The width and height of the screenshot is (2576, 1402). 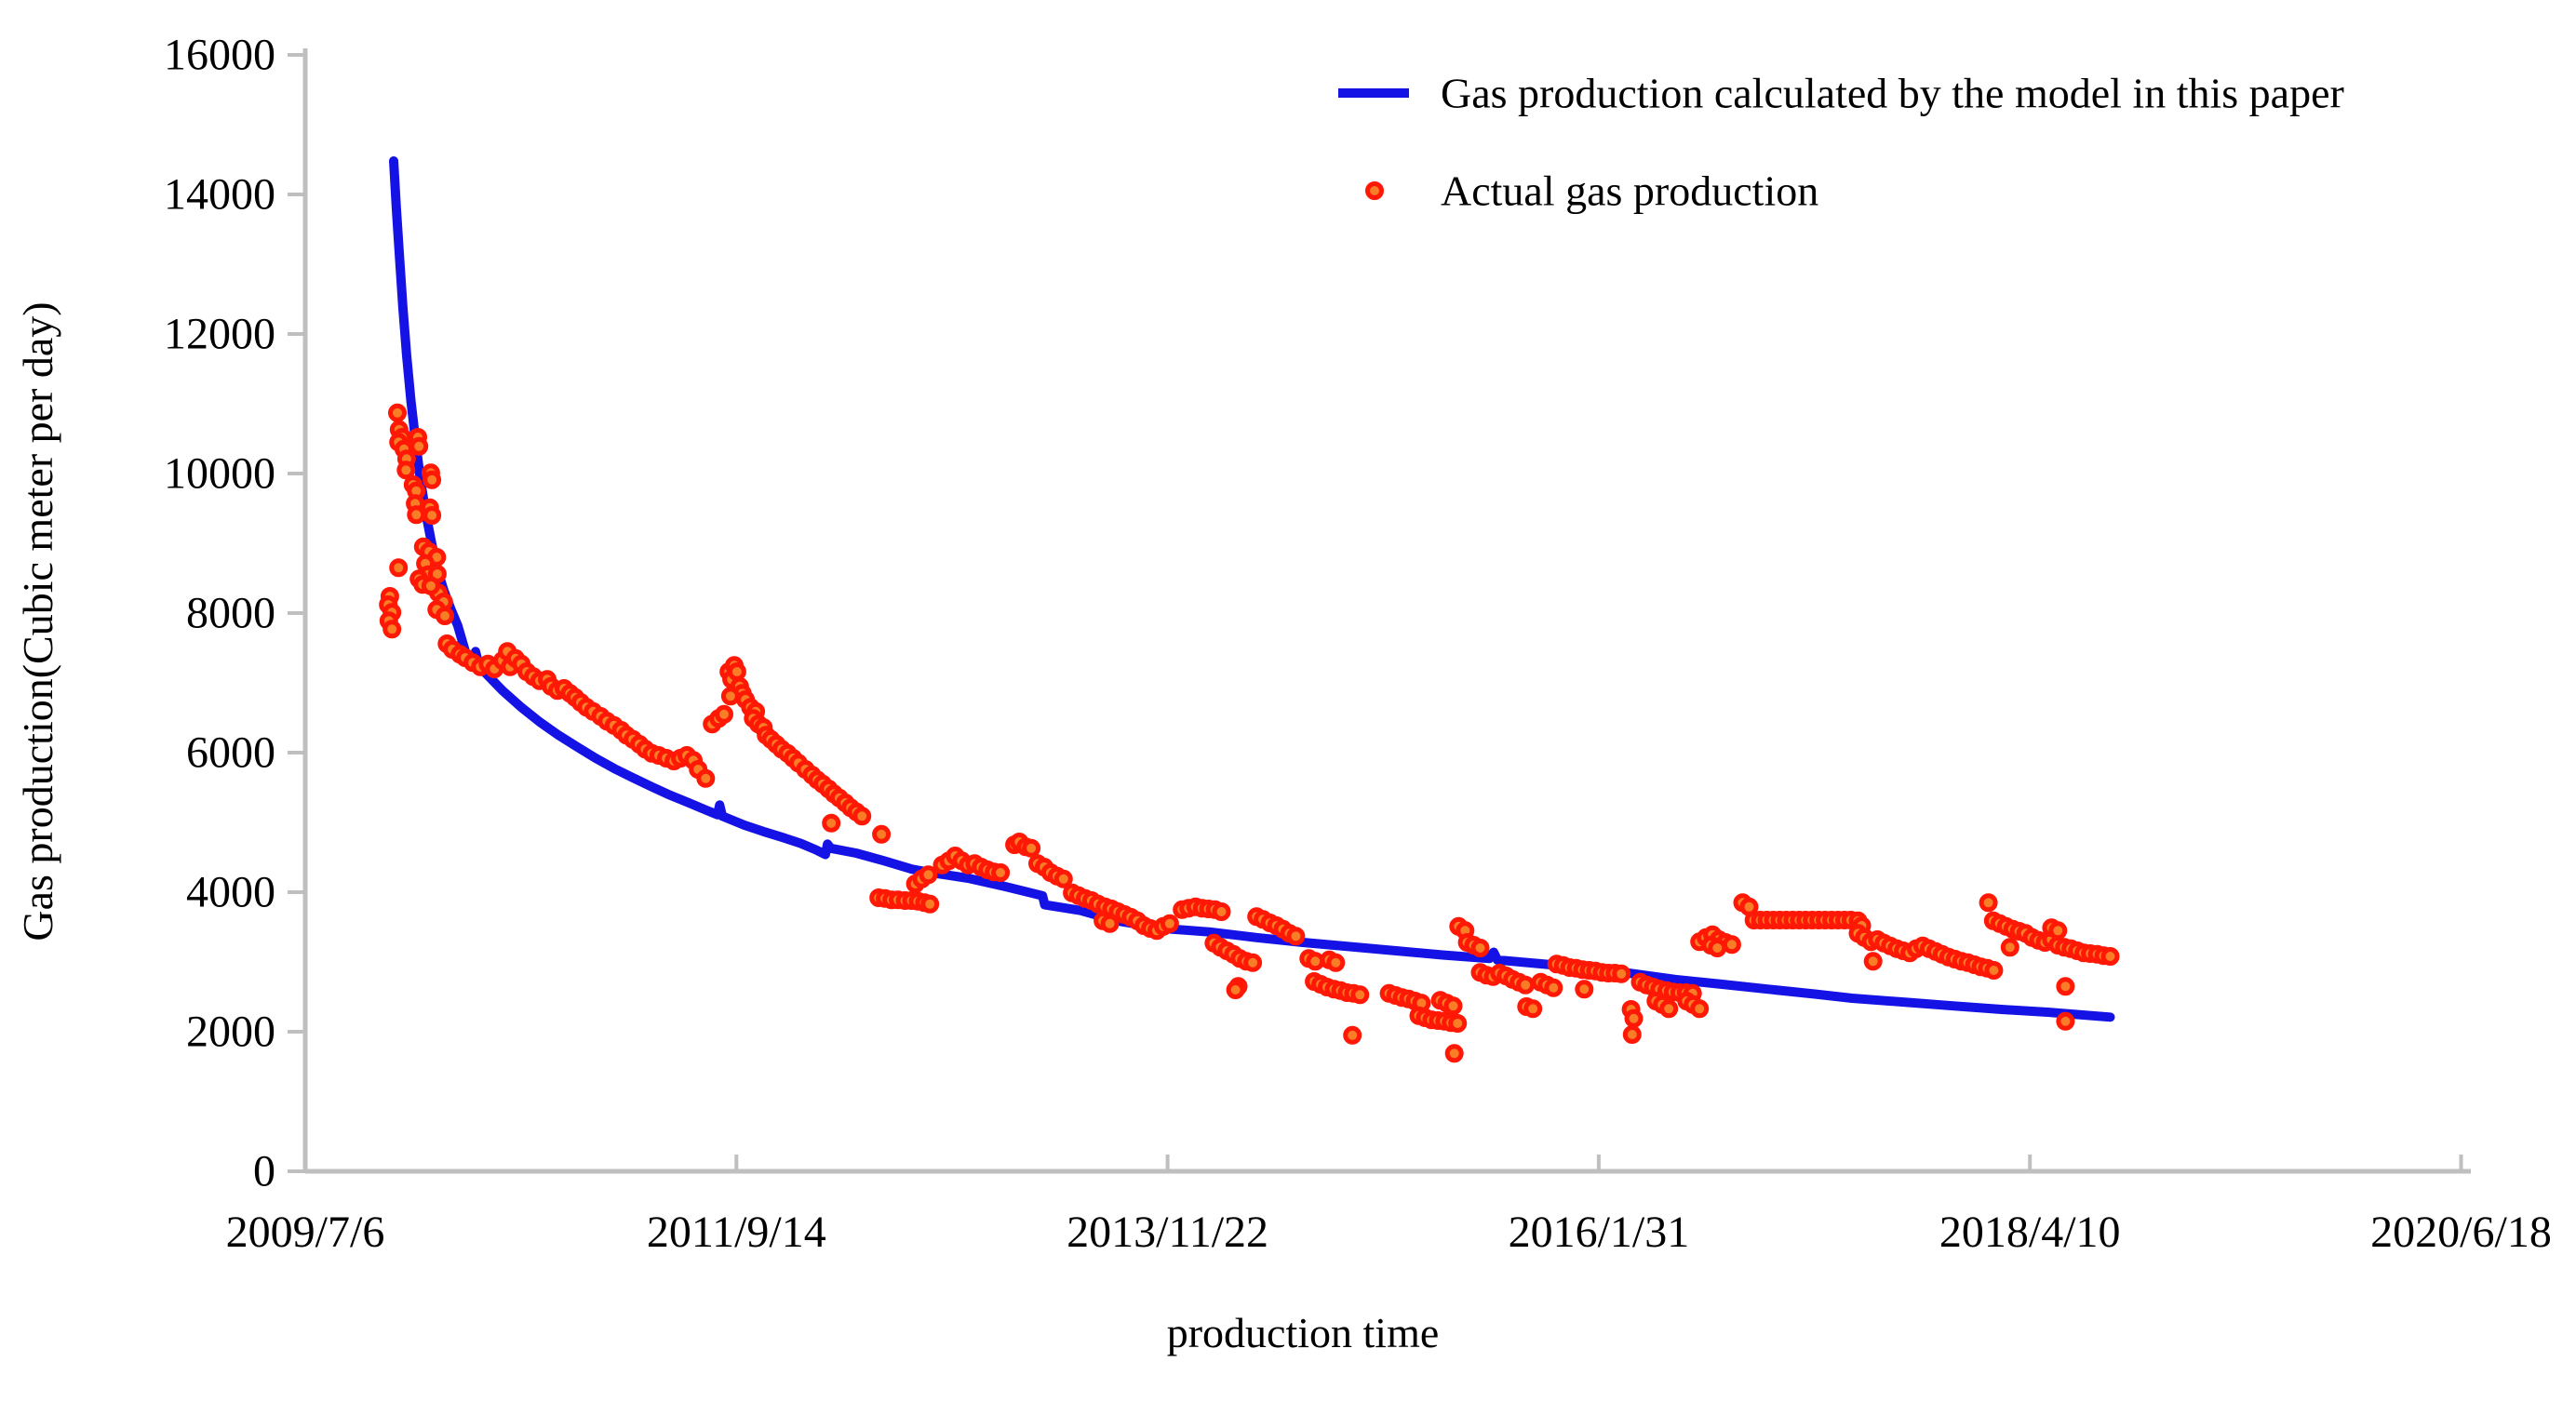 What do you see at coordinates (230, 753) in the screenshot?
I see `y-tick-label: 6000` at bounding box center [230, 753].